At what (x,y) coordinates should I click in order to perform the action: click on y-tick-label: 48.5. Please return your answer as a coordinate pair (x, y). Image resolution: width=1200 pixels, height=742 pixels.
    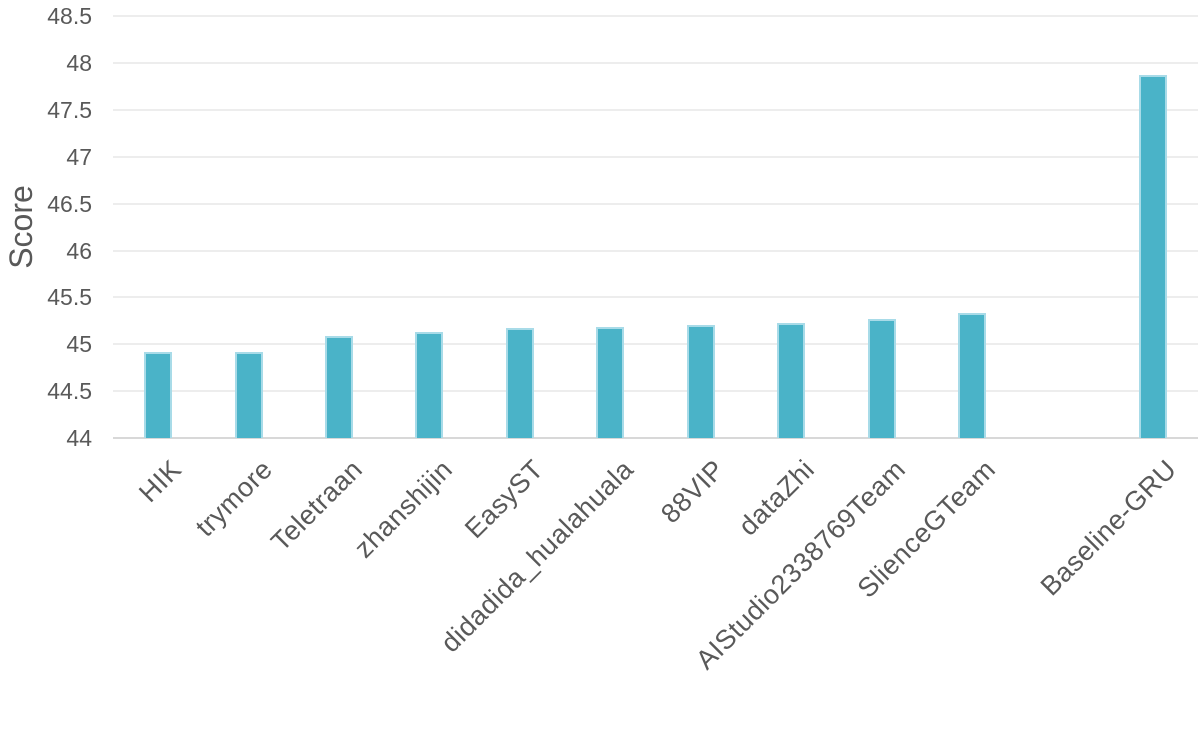
    Looking at the image, I should click on (69, 16).